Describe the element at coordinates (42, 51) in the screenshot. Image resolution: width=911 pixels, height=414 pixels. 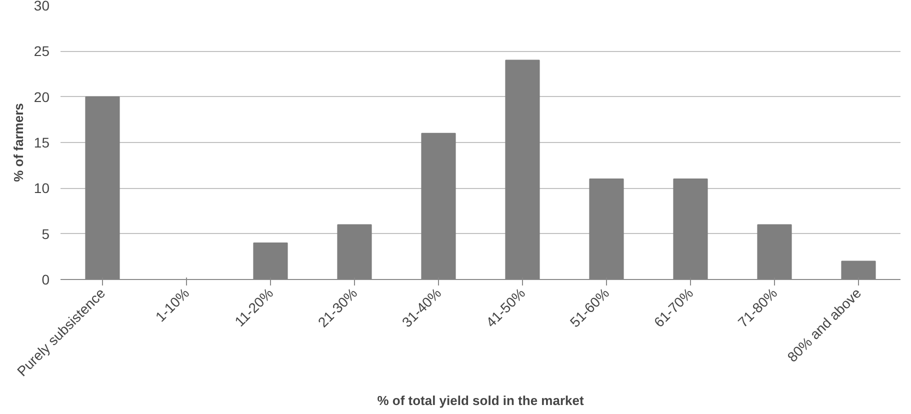
I see `y-tick-label: 25` at that location.